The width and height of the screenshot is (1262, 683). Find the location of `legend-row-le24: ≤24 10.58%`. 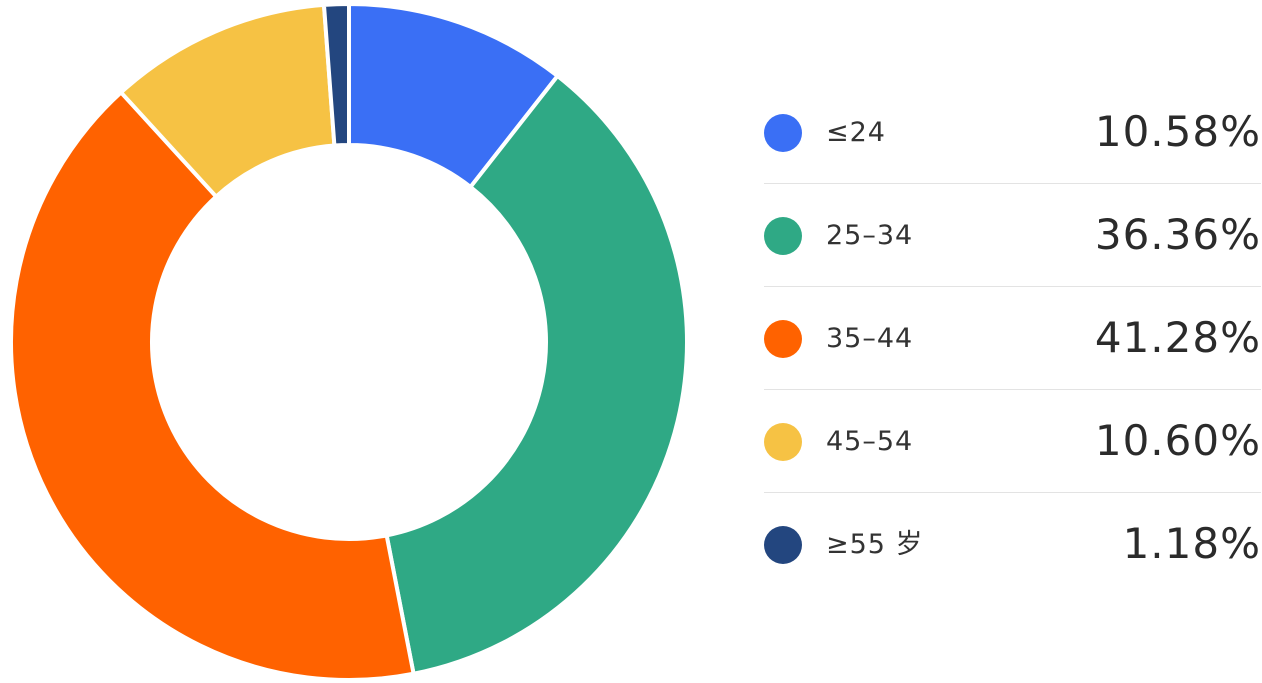

legend-row-le24: ≤24 10.58% is located at coordinates (1012, 132).